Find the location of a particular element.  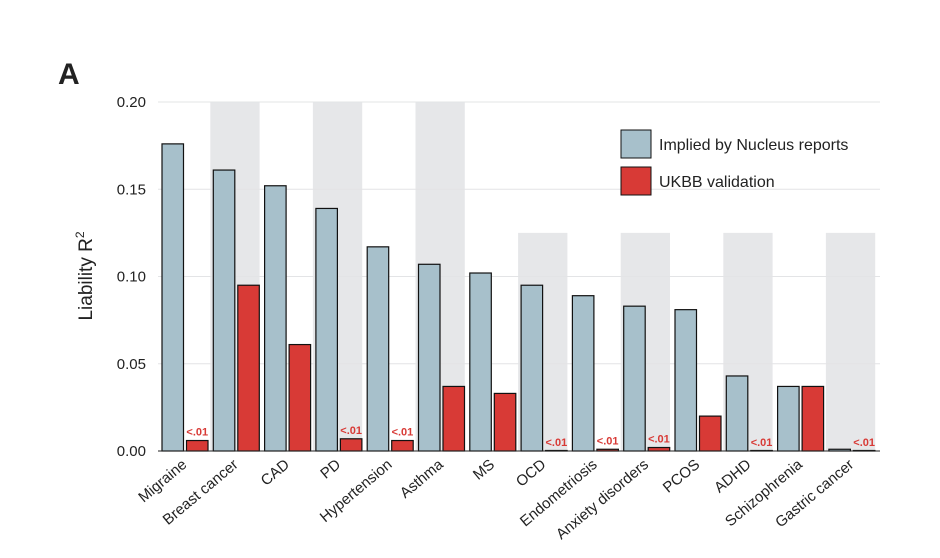

x-tick-label: Asthma is located at coordinates (422, 479).